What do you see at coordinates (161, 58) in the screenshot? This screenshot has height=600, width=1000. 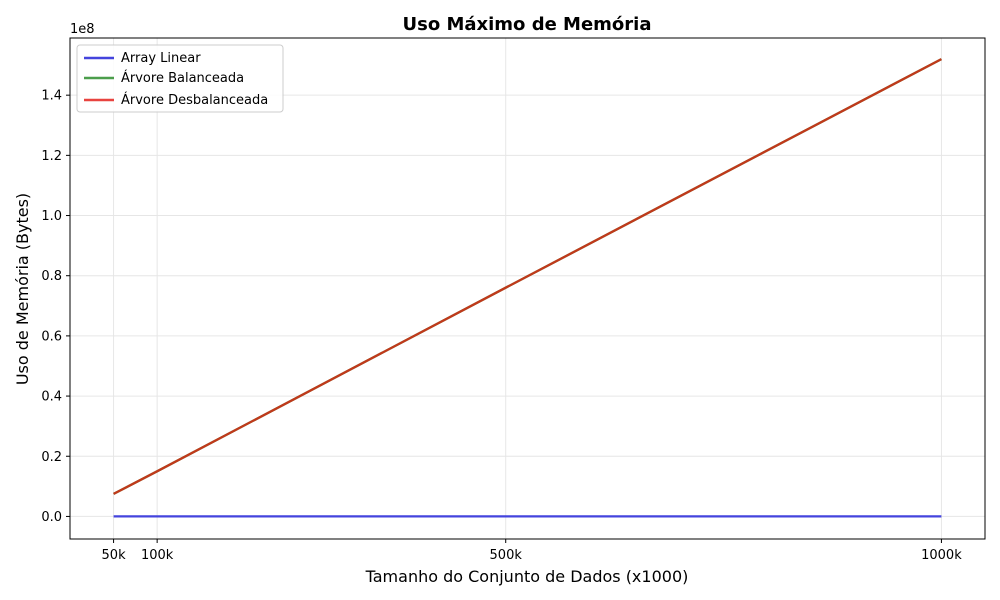 I see `legend-label-array-linear: Array Linear` at bounding box center [161, 58].